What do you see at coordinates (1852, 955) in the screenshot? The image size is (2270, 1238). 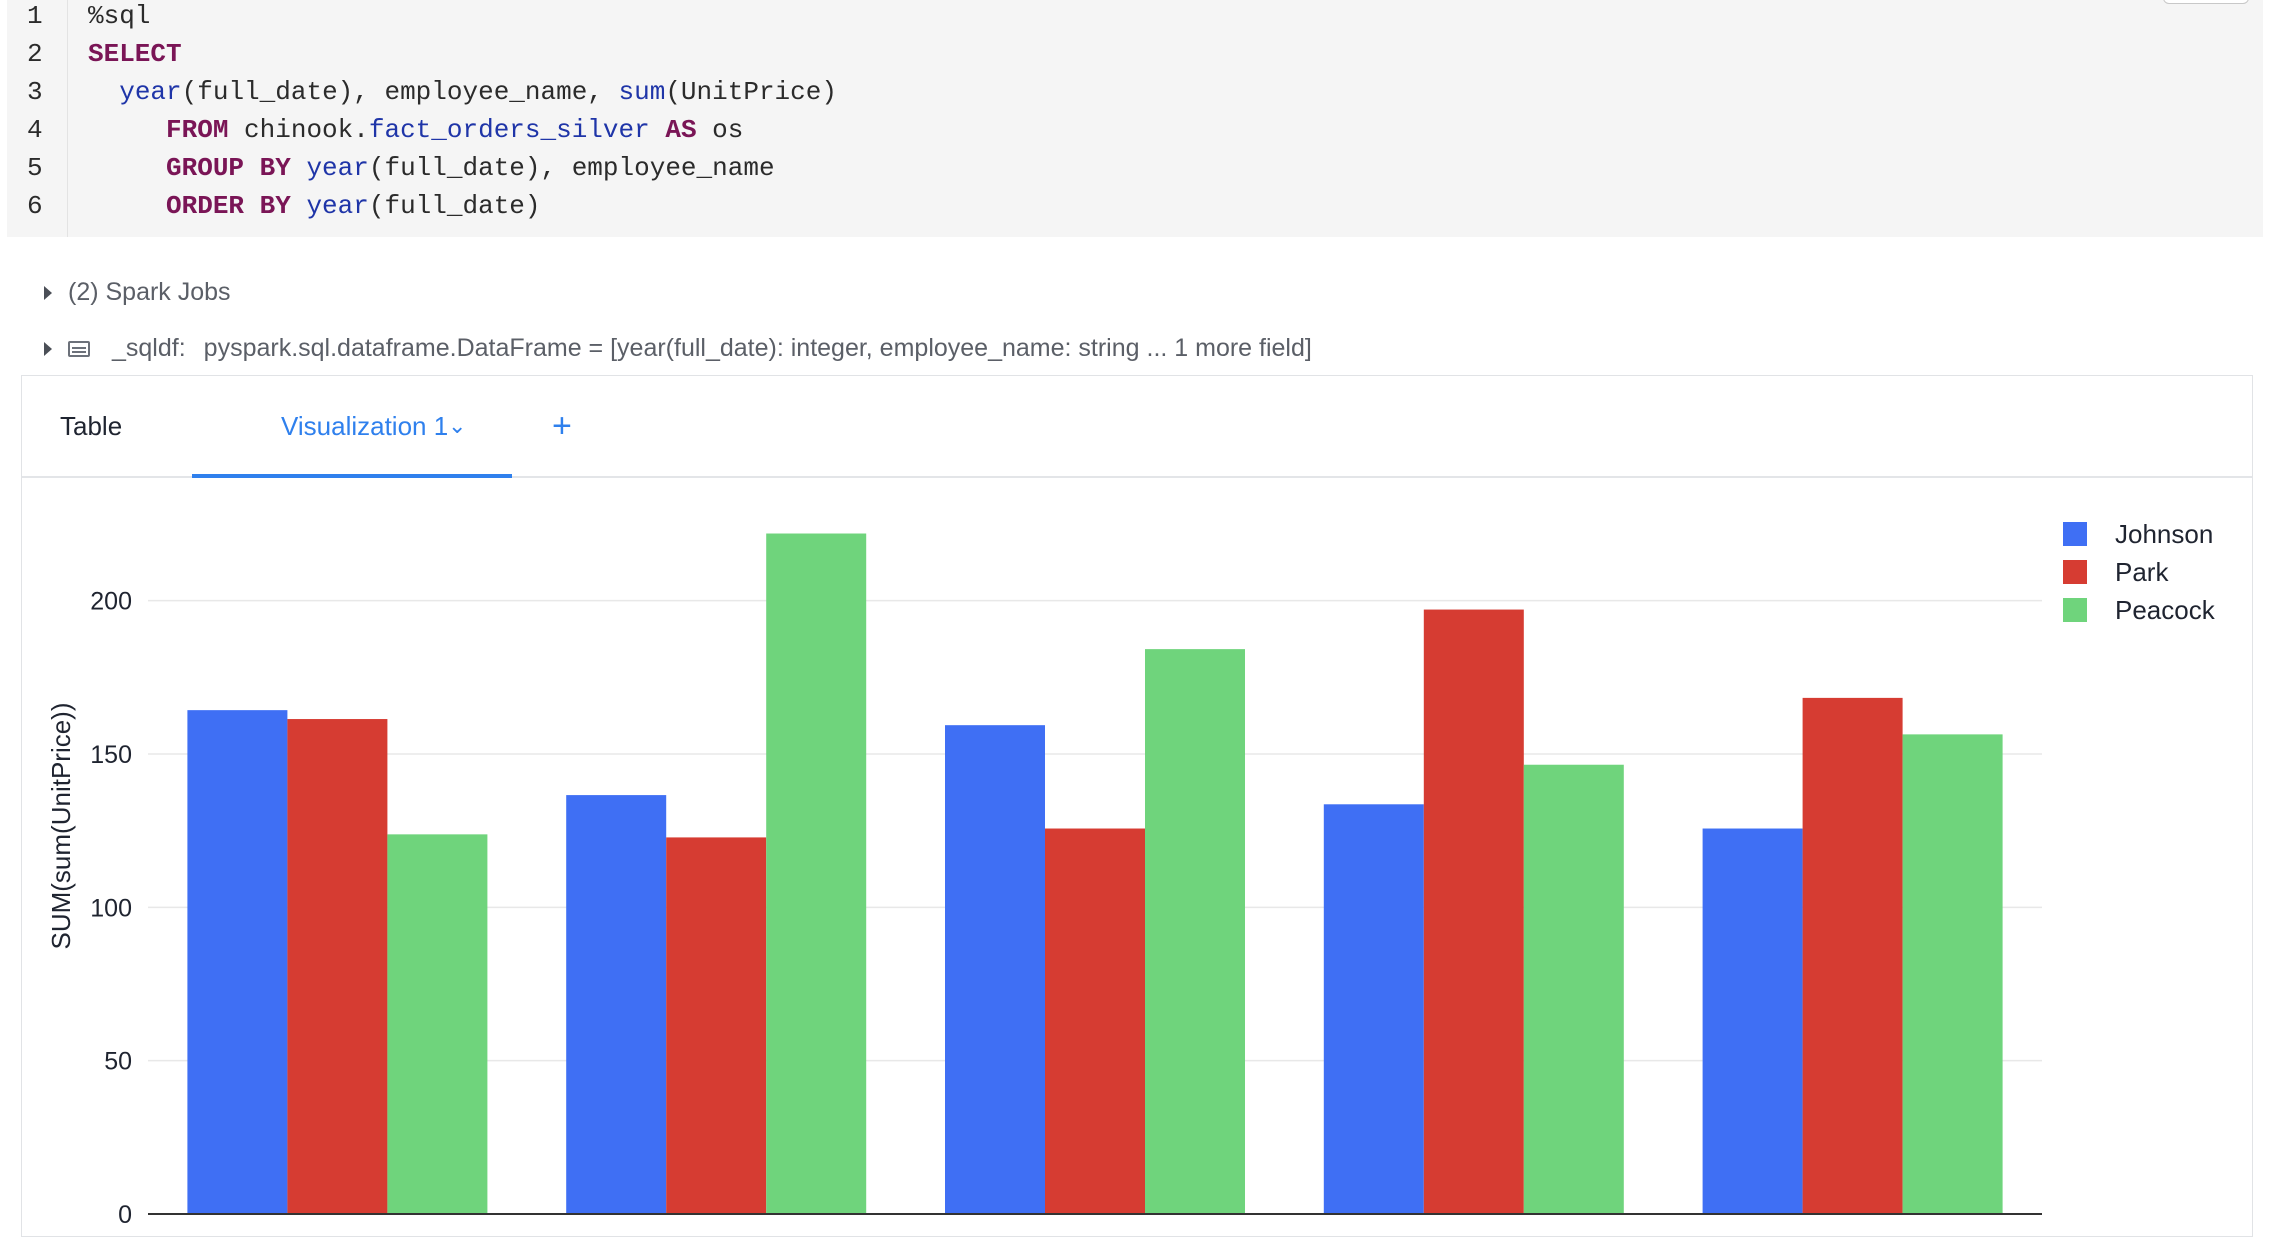 I see `bar-park-2013` at bounding box center [1852, 955].